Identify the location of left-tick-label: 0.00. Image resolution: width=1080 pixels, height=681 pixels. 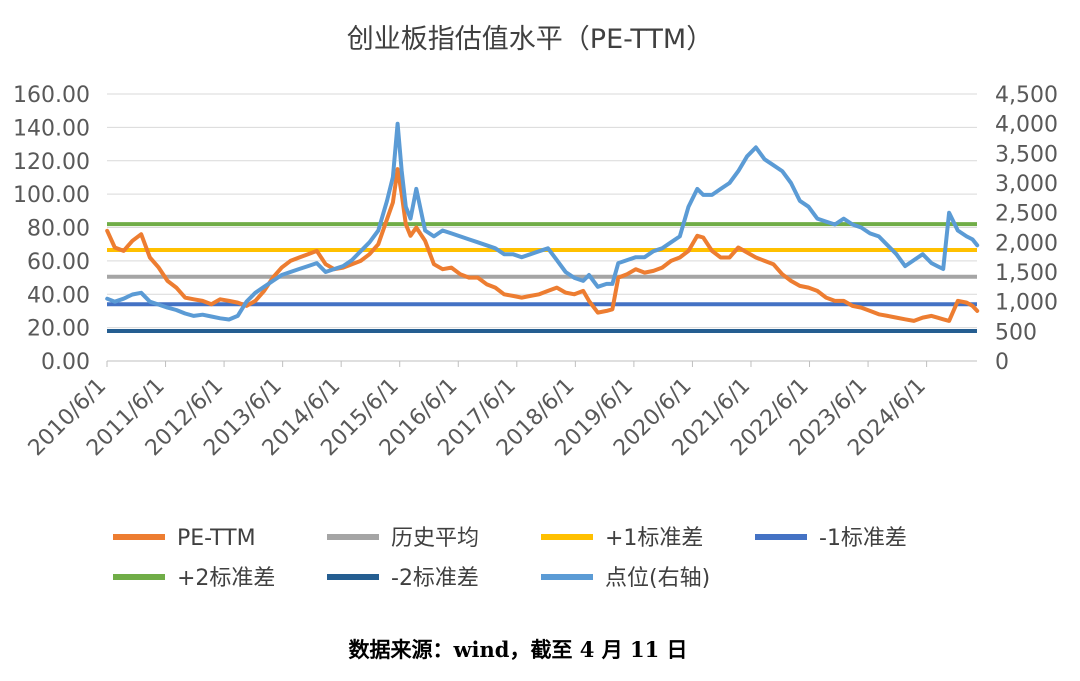
(65, 362).